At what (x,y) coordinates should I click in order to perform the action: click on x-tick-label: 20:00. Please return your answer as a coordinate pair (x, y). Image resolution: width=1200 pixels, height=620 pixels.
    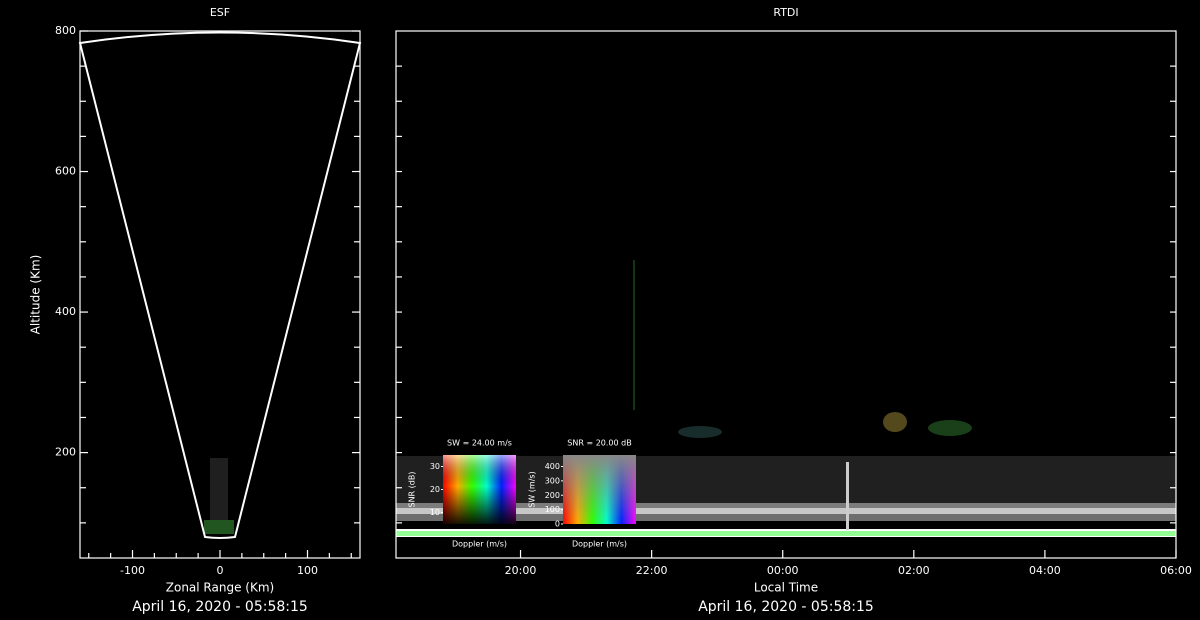
    Looking at the image, I should click on (521, 570).